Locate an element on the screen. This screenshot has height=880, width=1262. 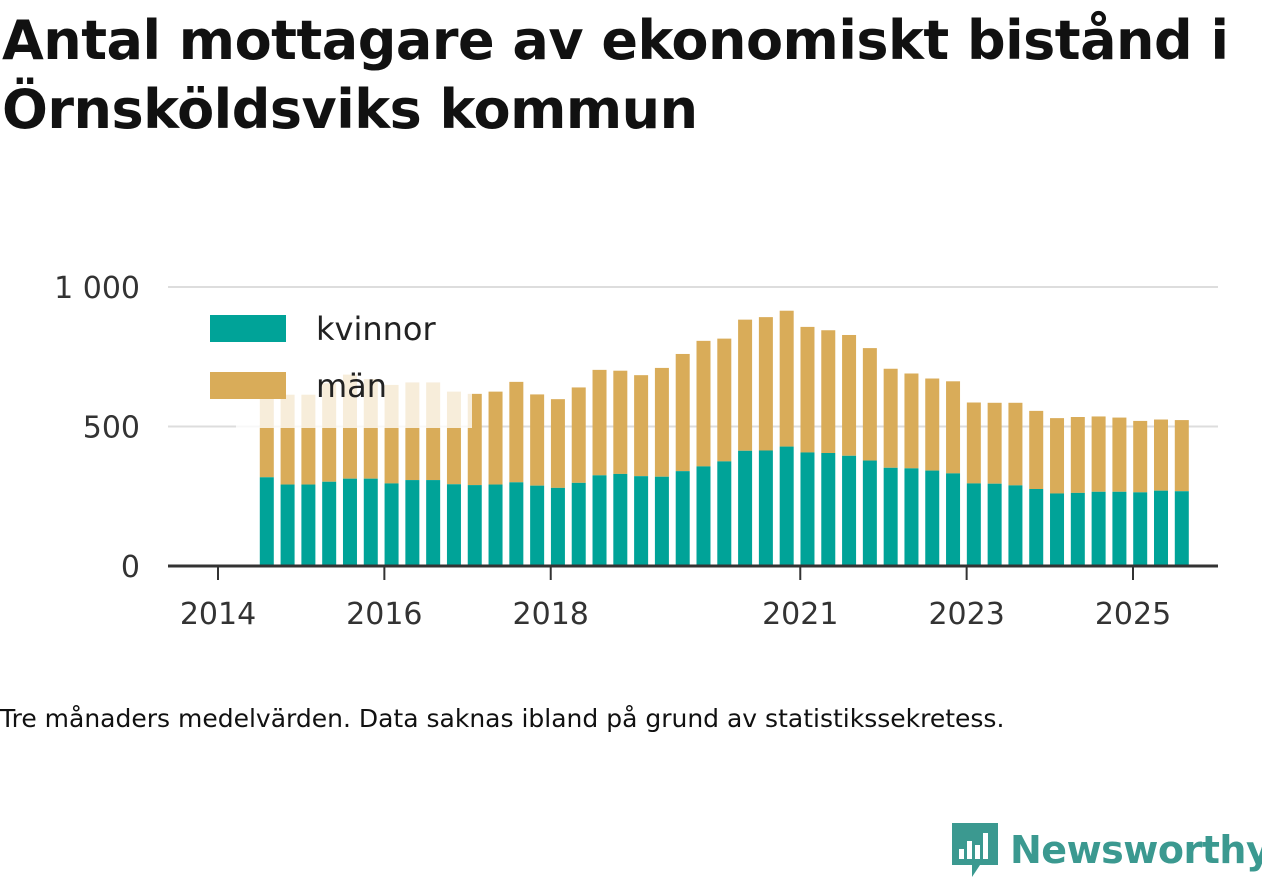
legend-label: kvinnor is located at coordinates (376, 329).